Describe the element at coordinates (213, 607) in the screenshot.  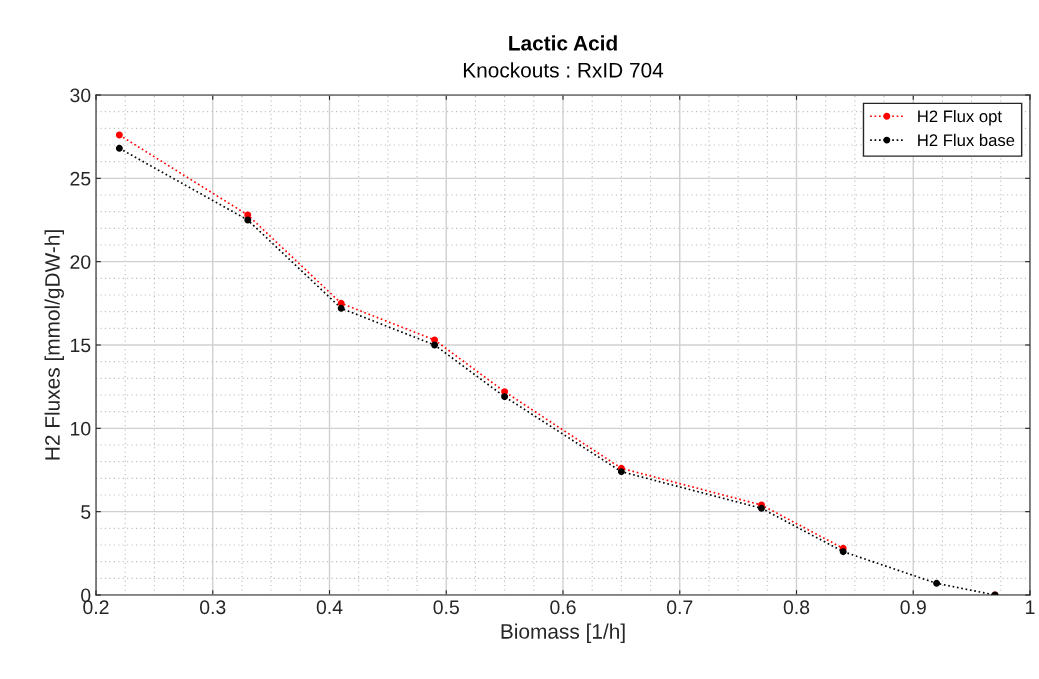
I see `x-tick-label: 0.3` at that location.